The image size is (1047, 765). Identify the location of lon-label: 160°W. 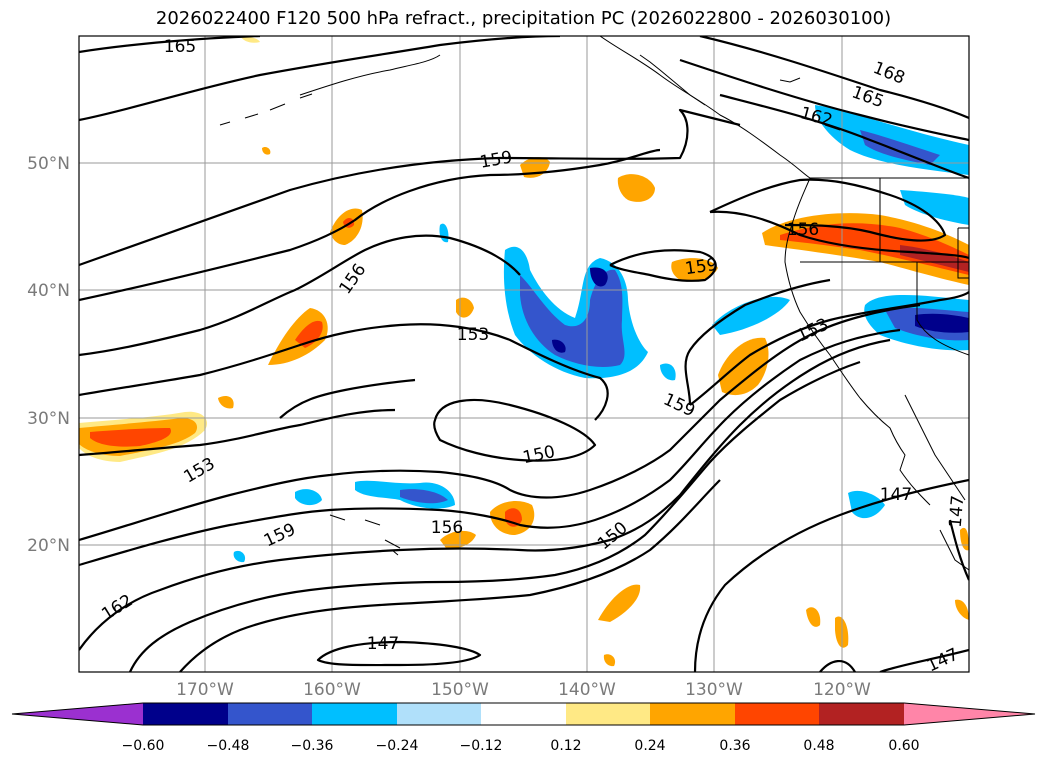
(332, 690).